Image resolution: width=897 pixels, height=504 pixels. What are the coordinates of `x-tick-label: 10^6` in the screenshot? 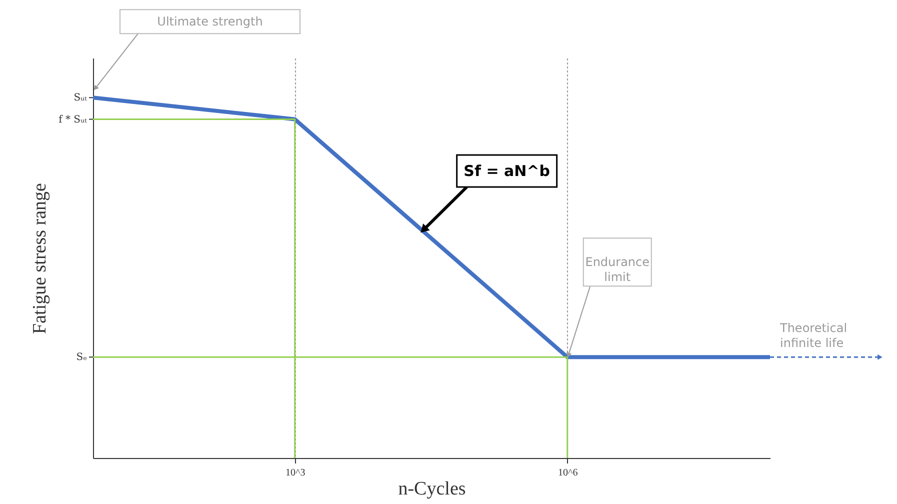 It's located at (568, 473).